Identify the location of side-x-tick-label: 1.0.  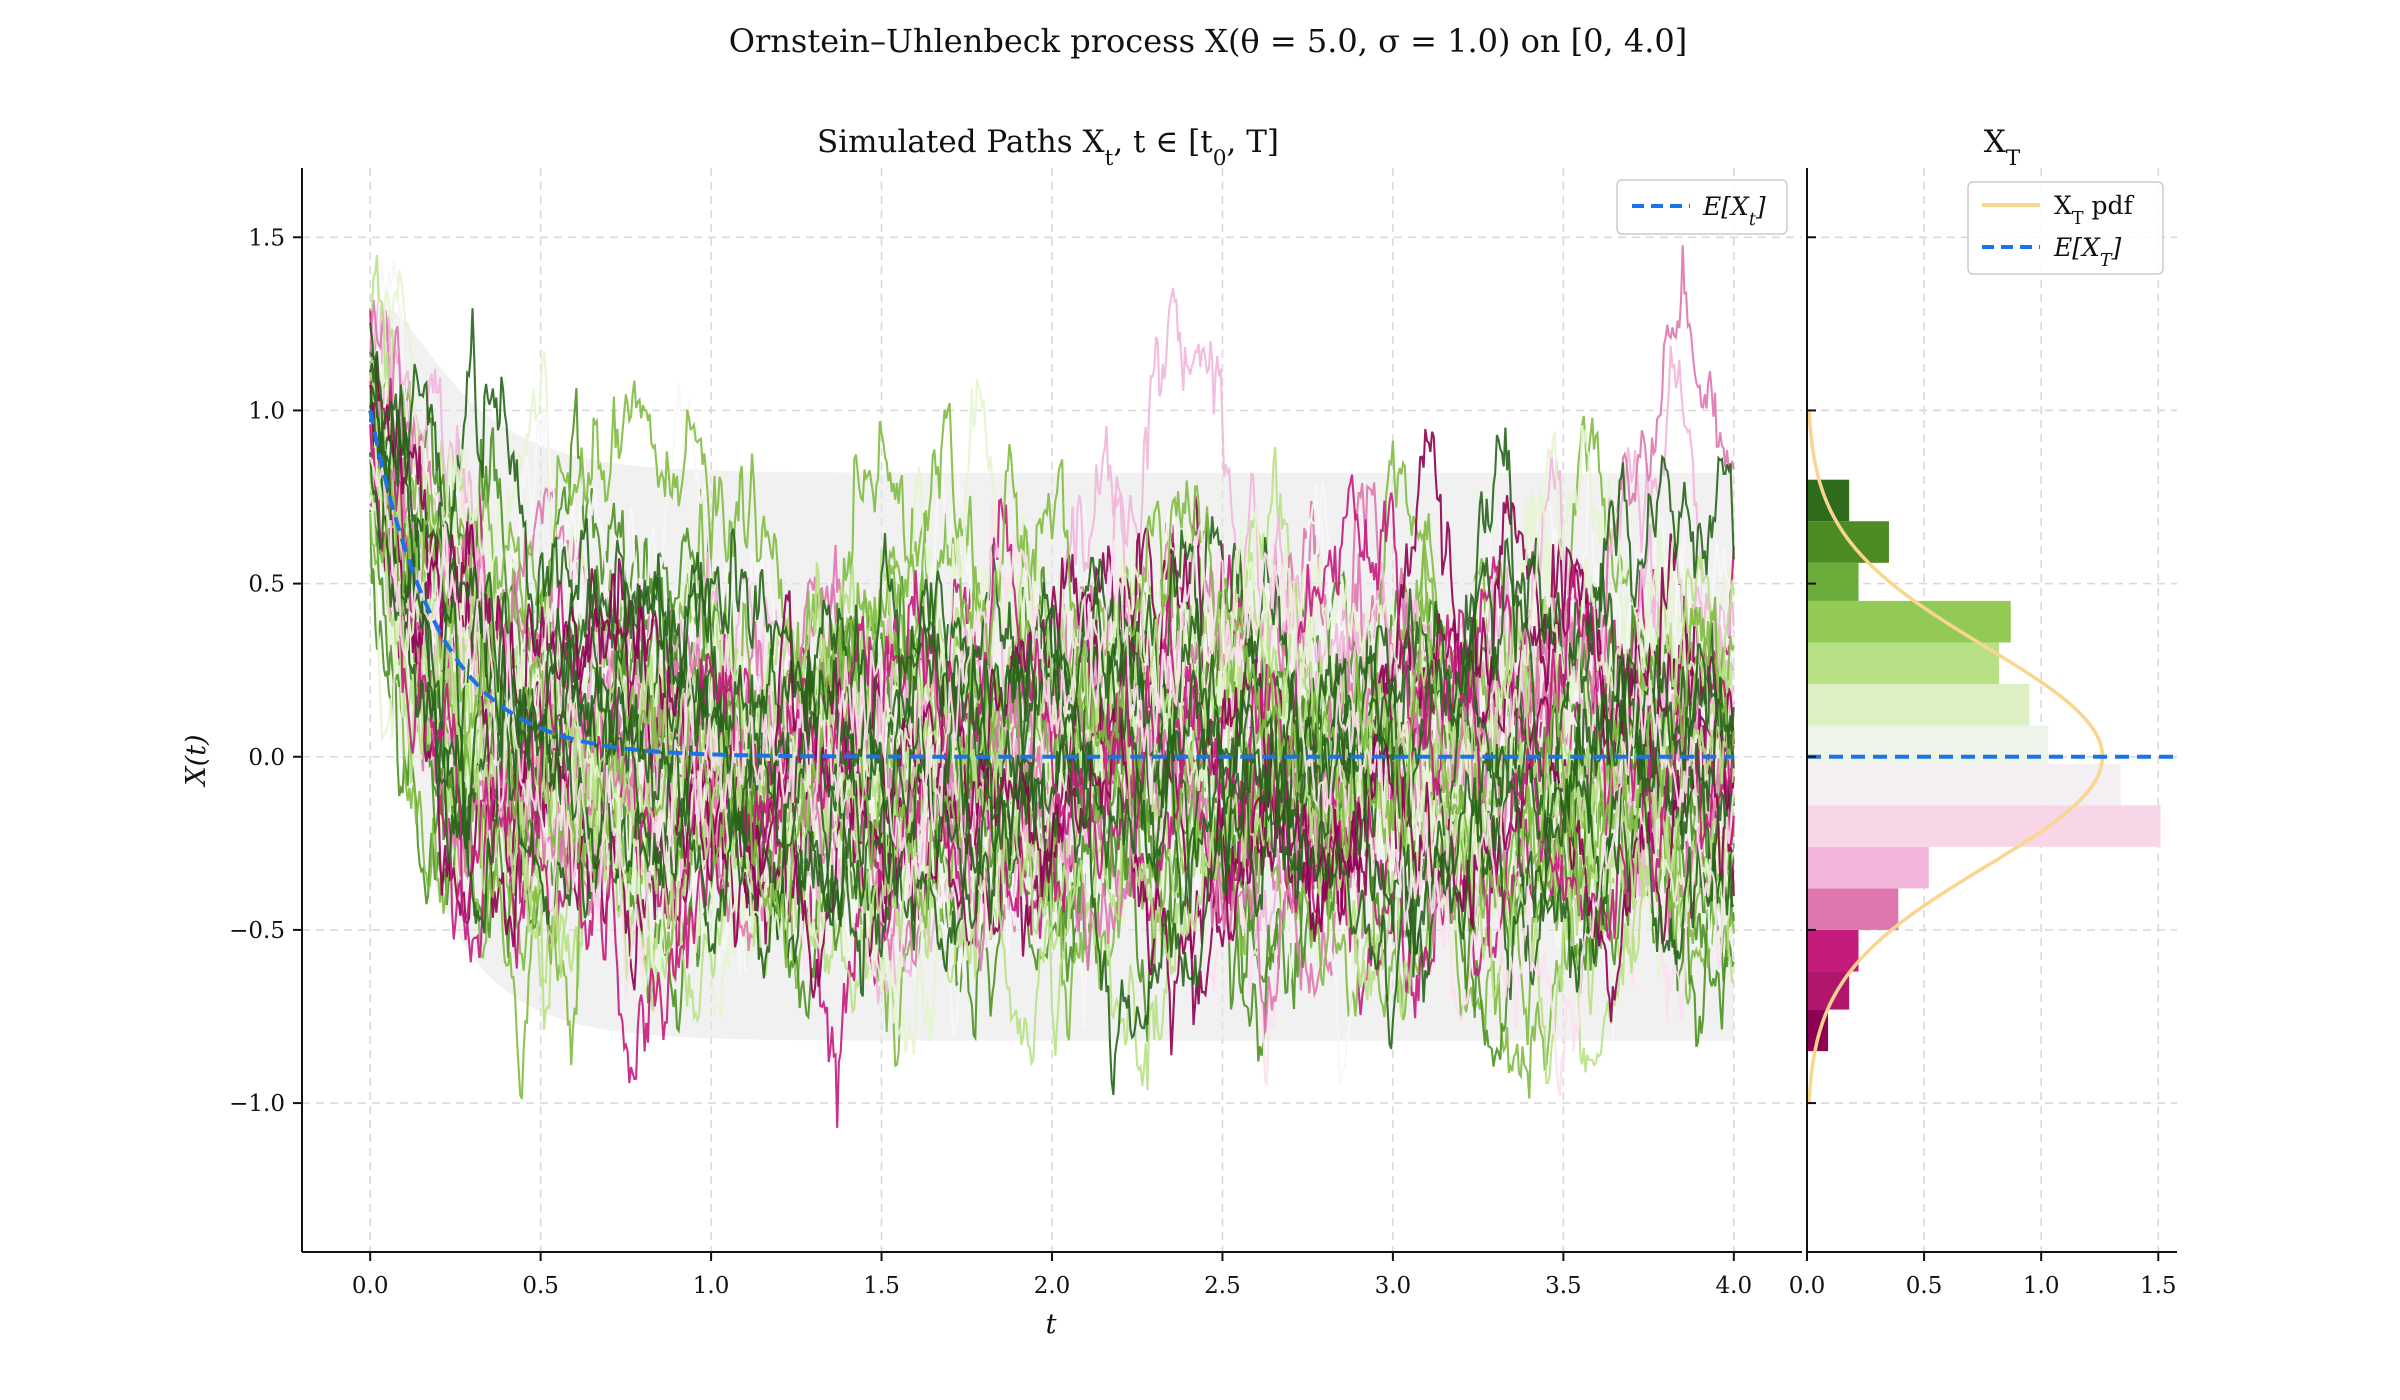
(2041, 1286).